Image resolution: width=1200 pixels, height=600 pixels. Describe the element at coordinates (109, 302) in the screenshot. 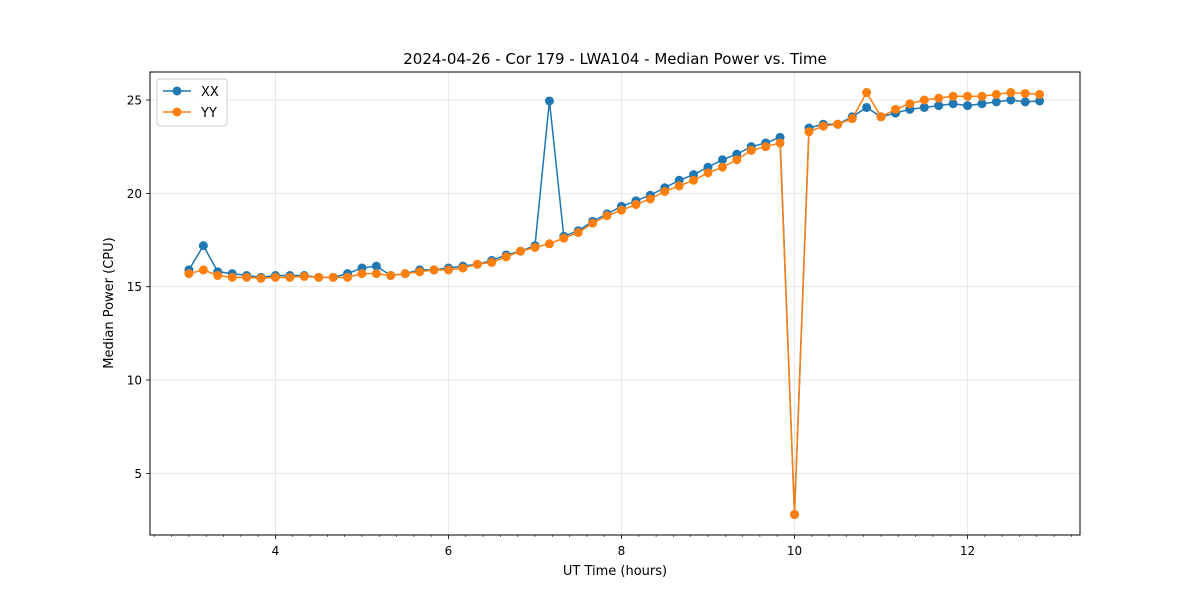

I see `y-axis-label: Median Power (CPU)` at that location.